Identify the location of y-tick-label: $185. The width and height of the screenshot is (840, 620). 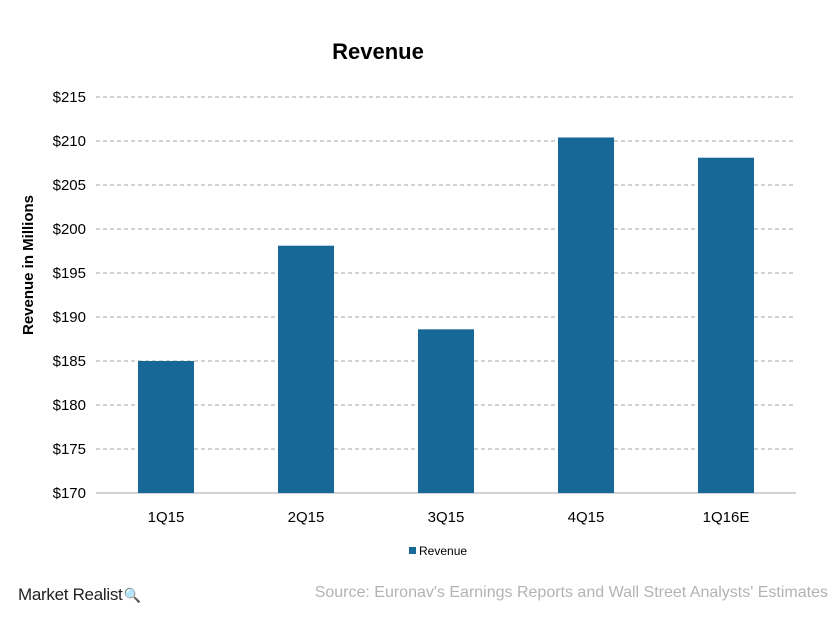
(69, 361).